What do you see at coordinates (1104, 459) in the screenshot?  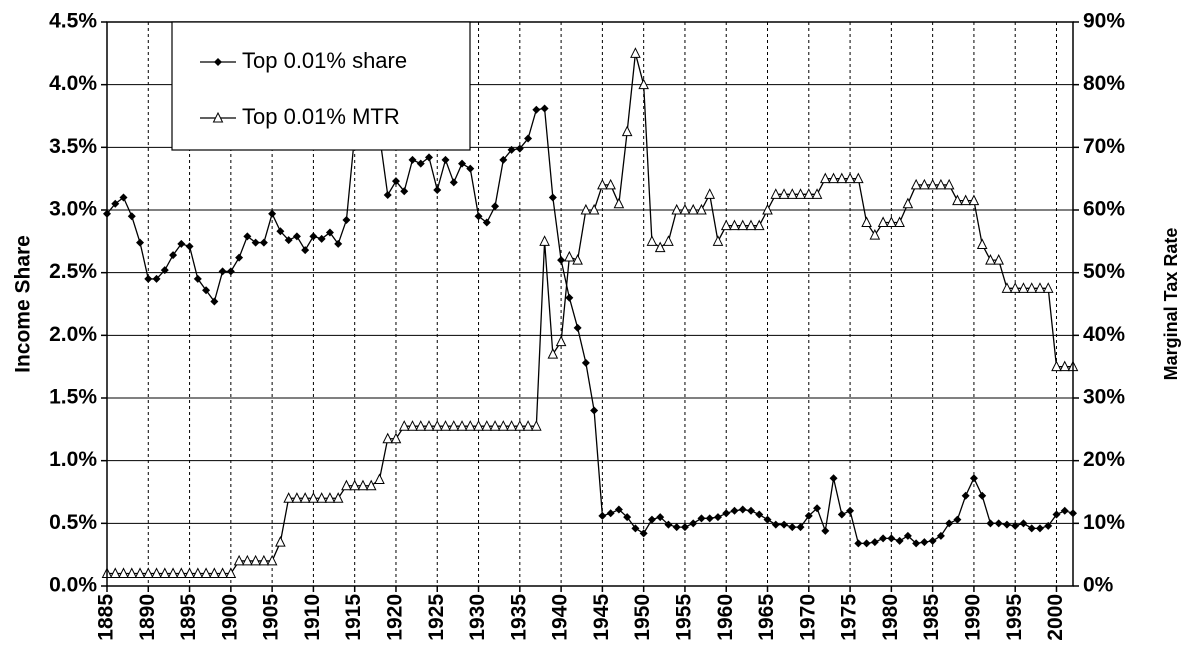 I see `y2-tick-label: 20%` at bounding box center [1104, 459].